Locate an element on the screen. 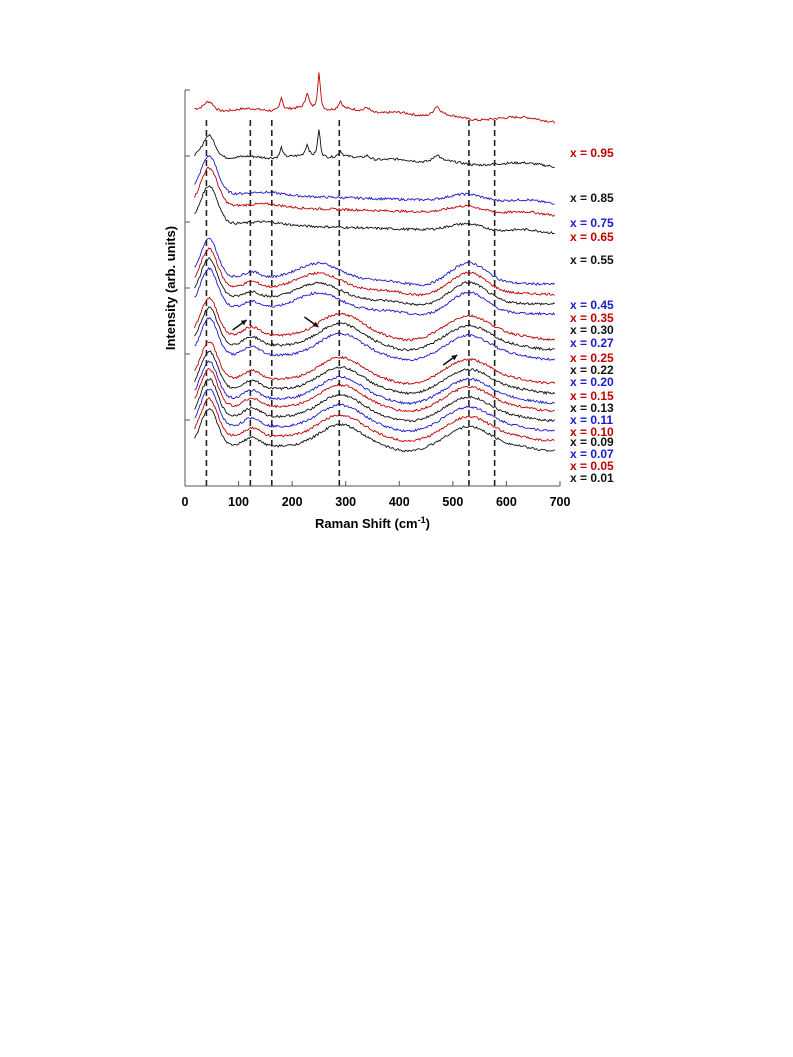 Image resolution: width=793 pixels, height=1057 pixels. x-tick-label: 700 is located at coordinates (560, 502).